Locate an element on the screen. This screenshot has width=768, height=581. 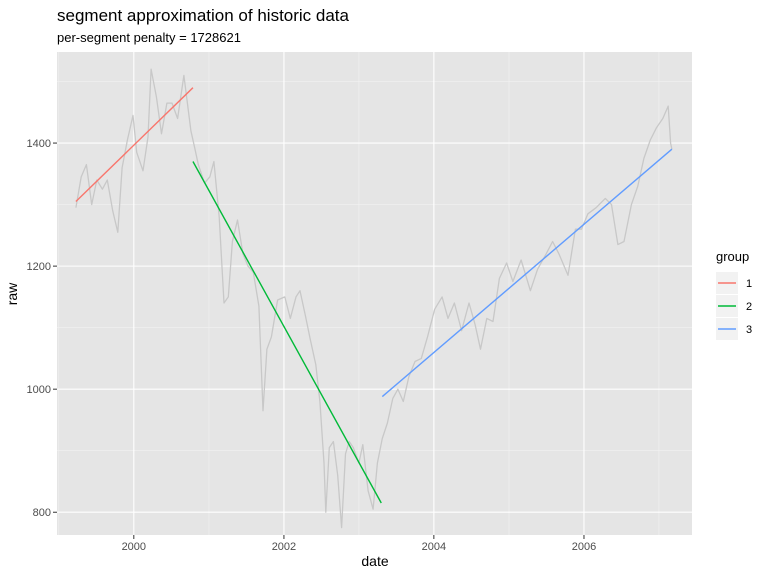
chart-subtitle: per-segment penalty = 1728621 is located at coordinates (149, 37).